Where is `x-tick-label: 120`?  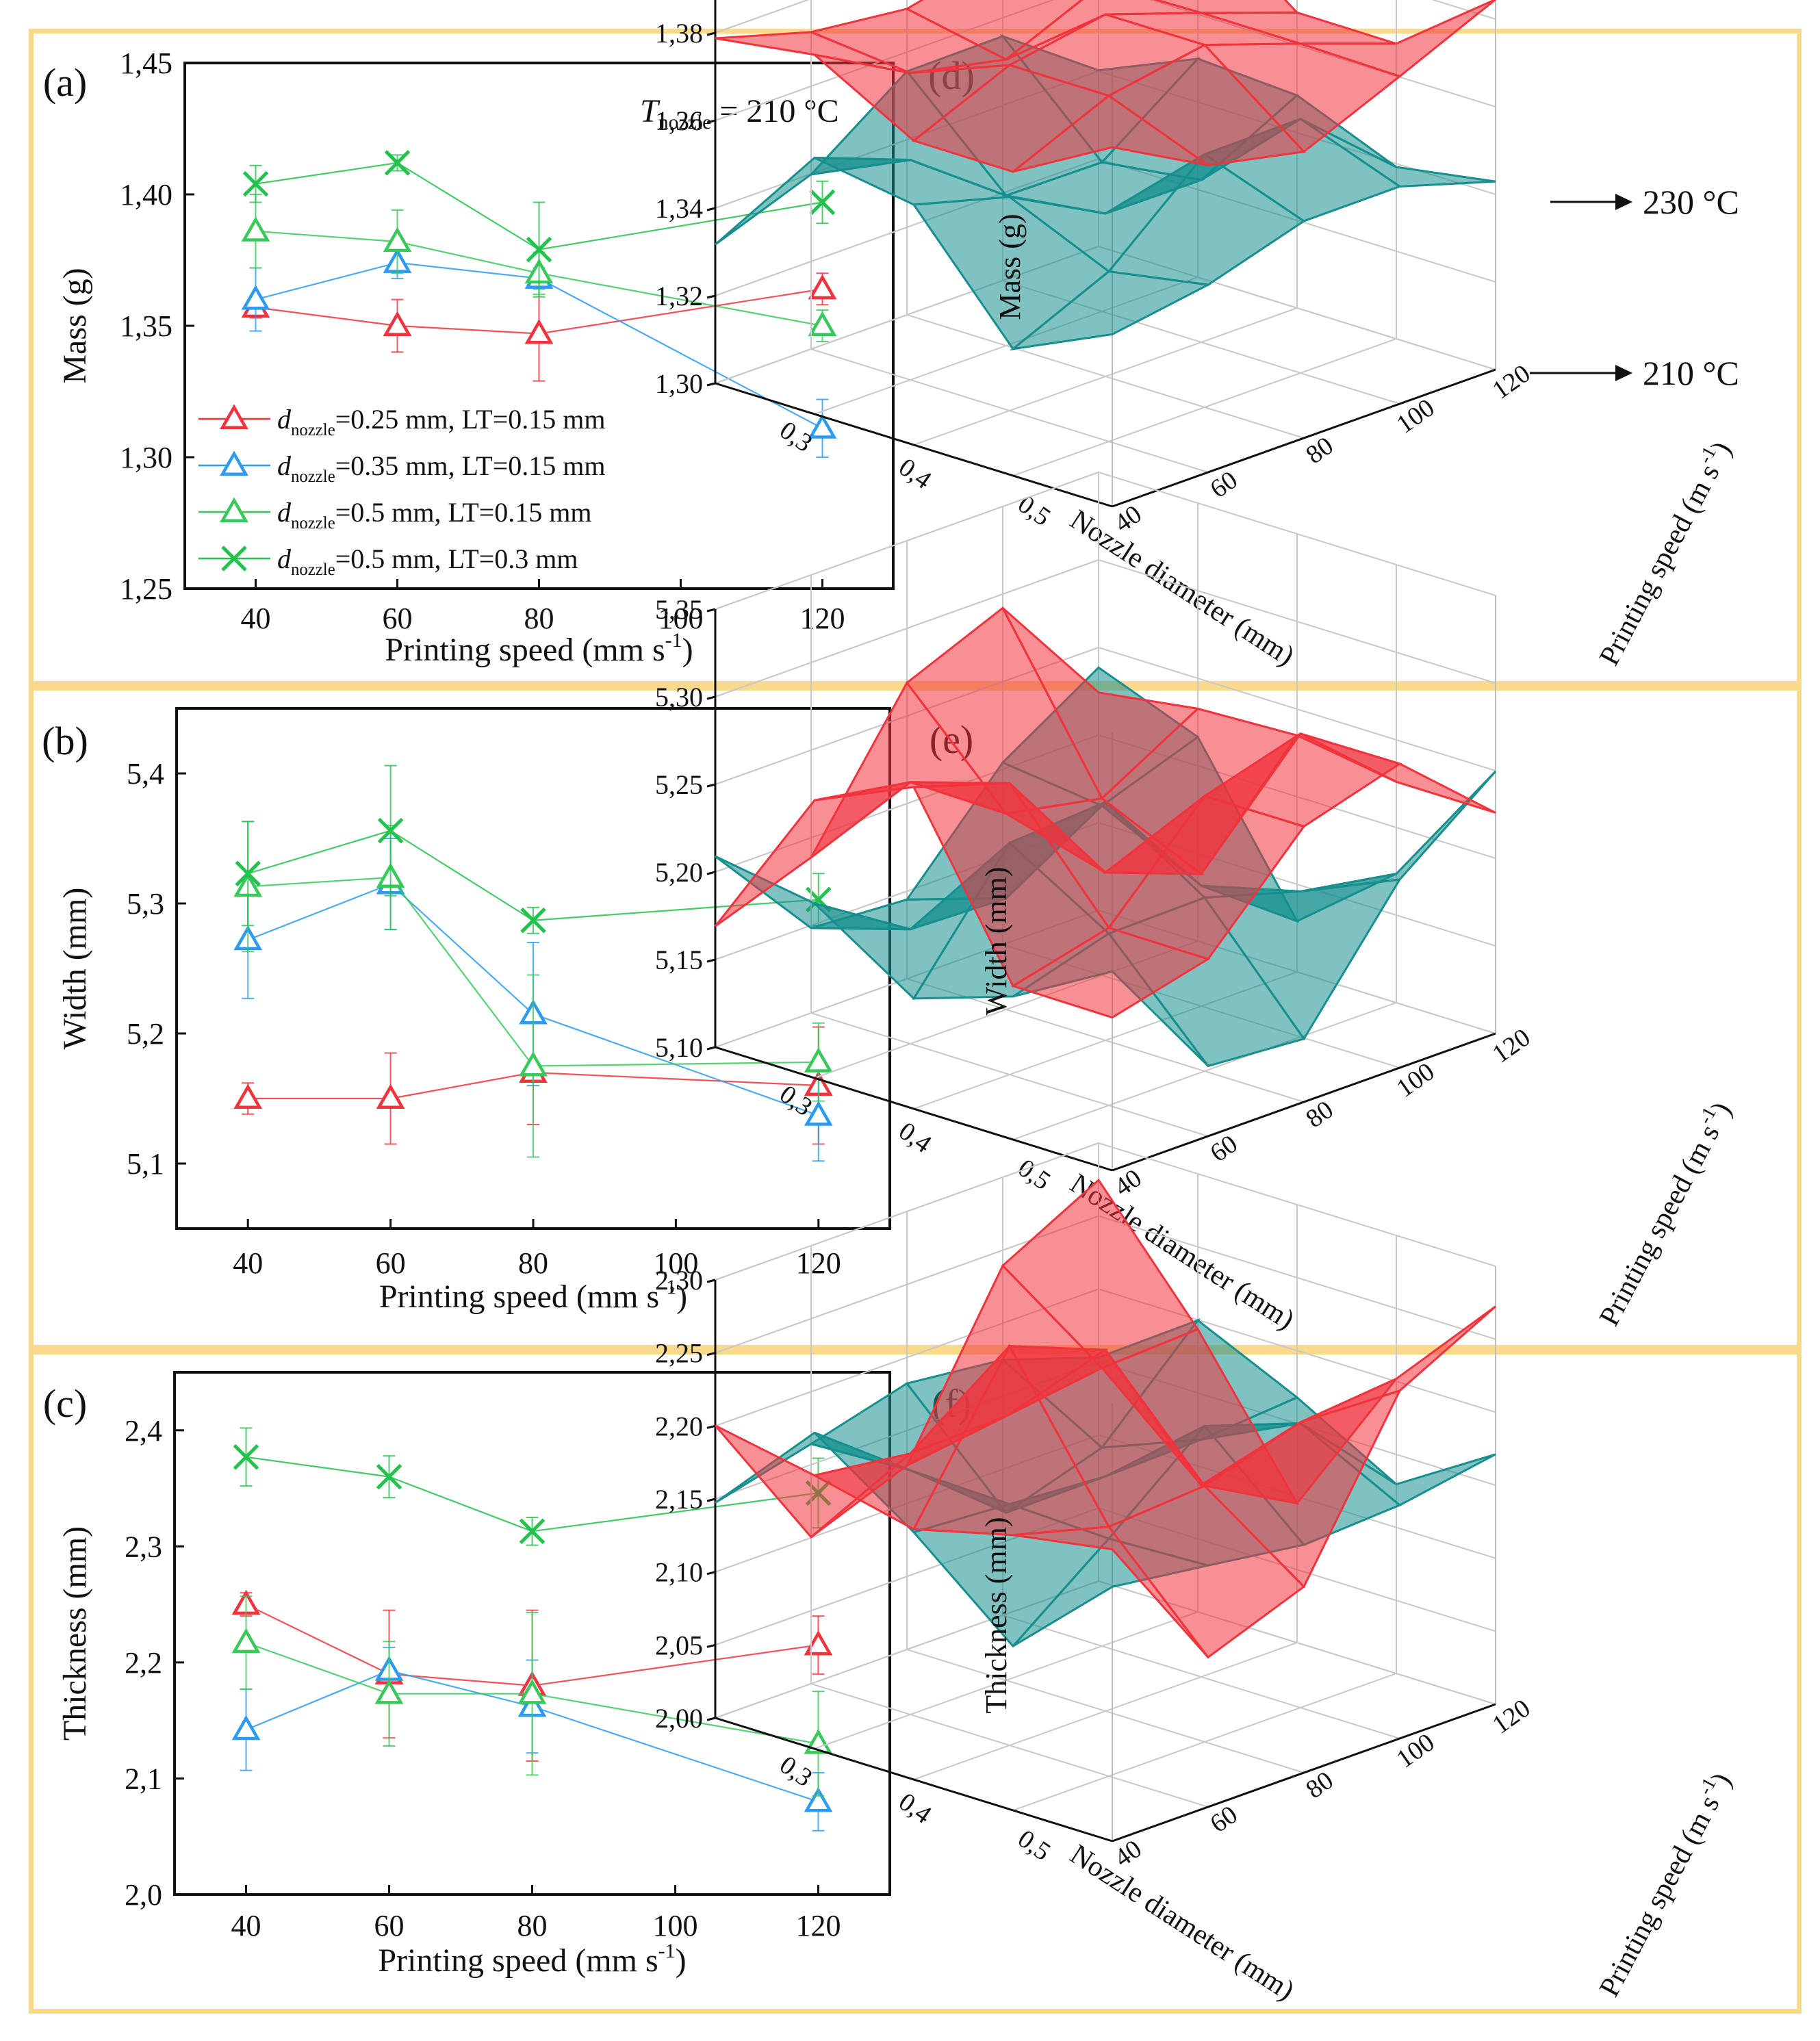 x-tick-label: 120 is located at coordinates (822, 618).